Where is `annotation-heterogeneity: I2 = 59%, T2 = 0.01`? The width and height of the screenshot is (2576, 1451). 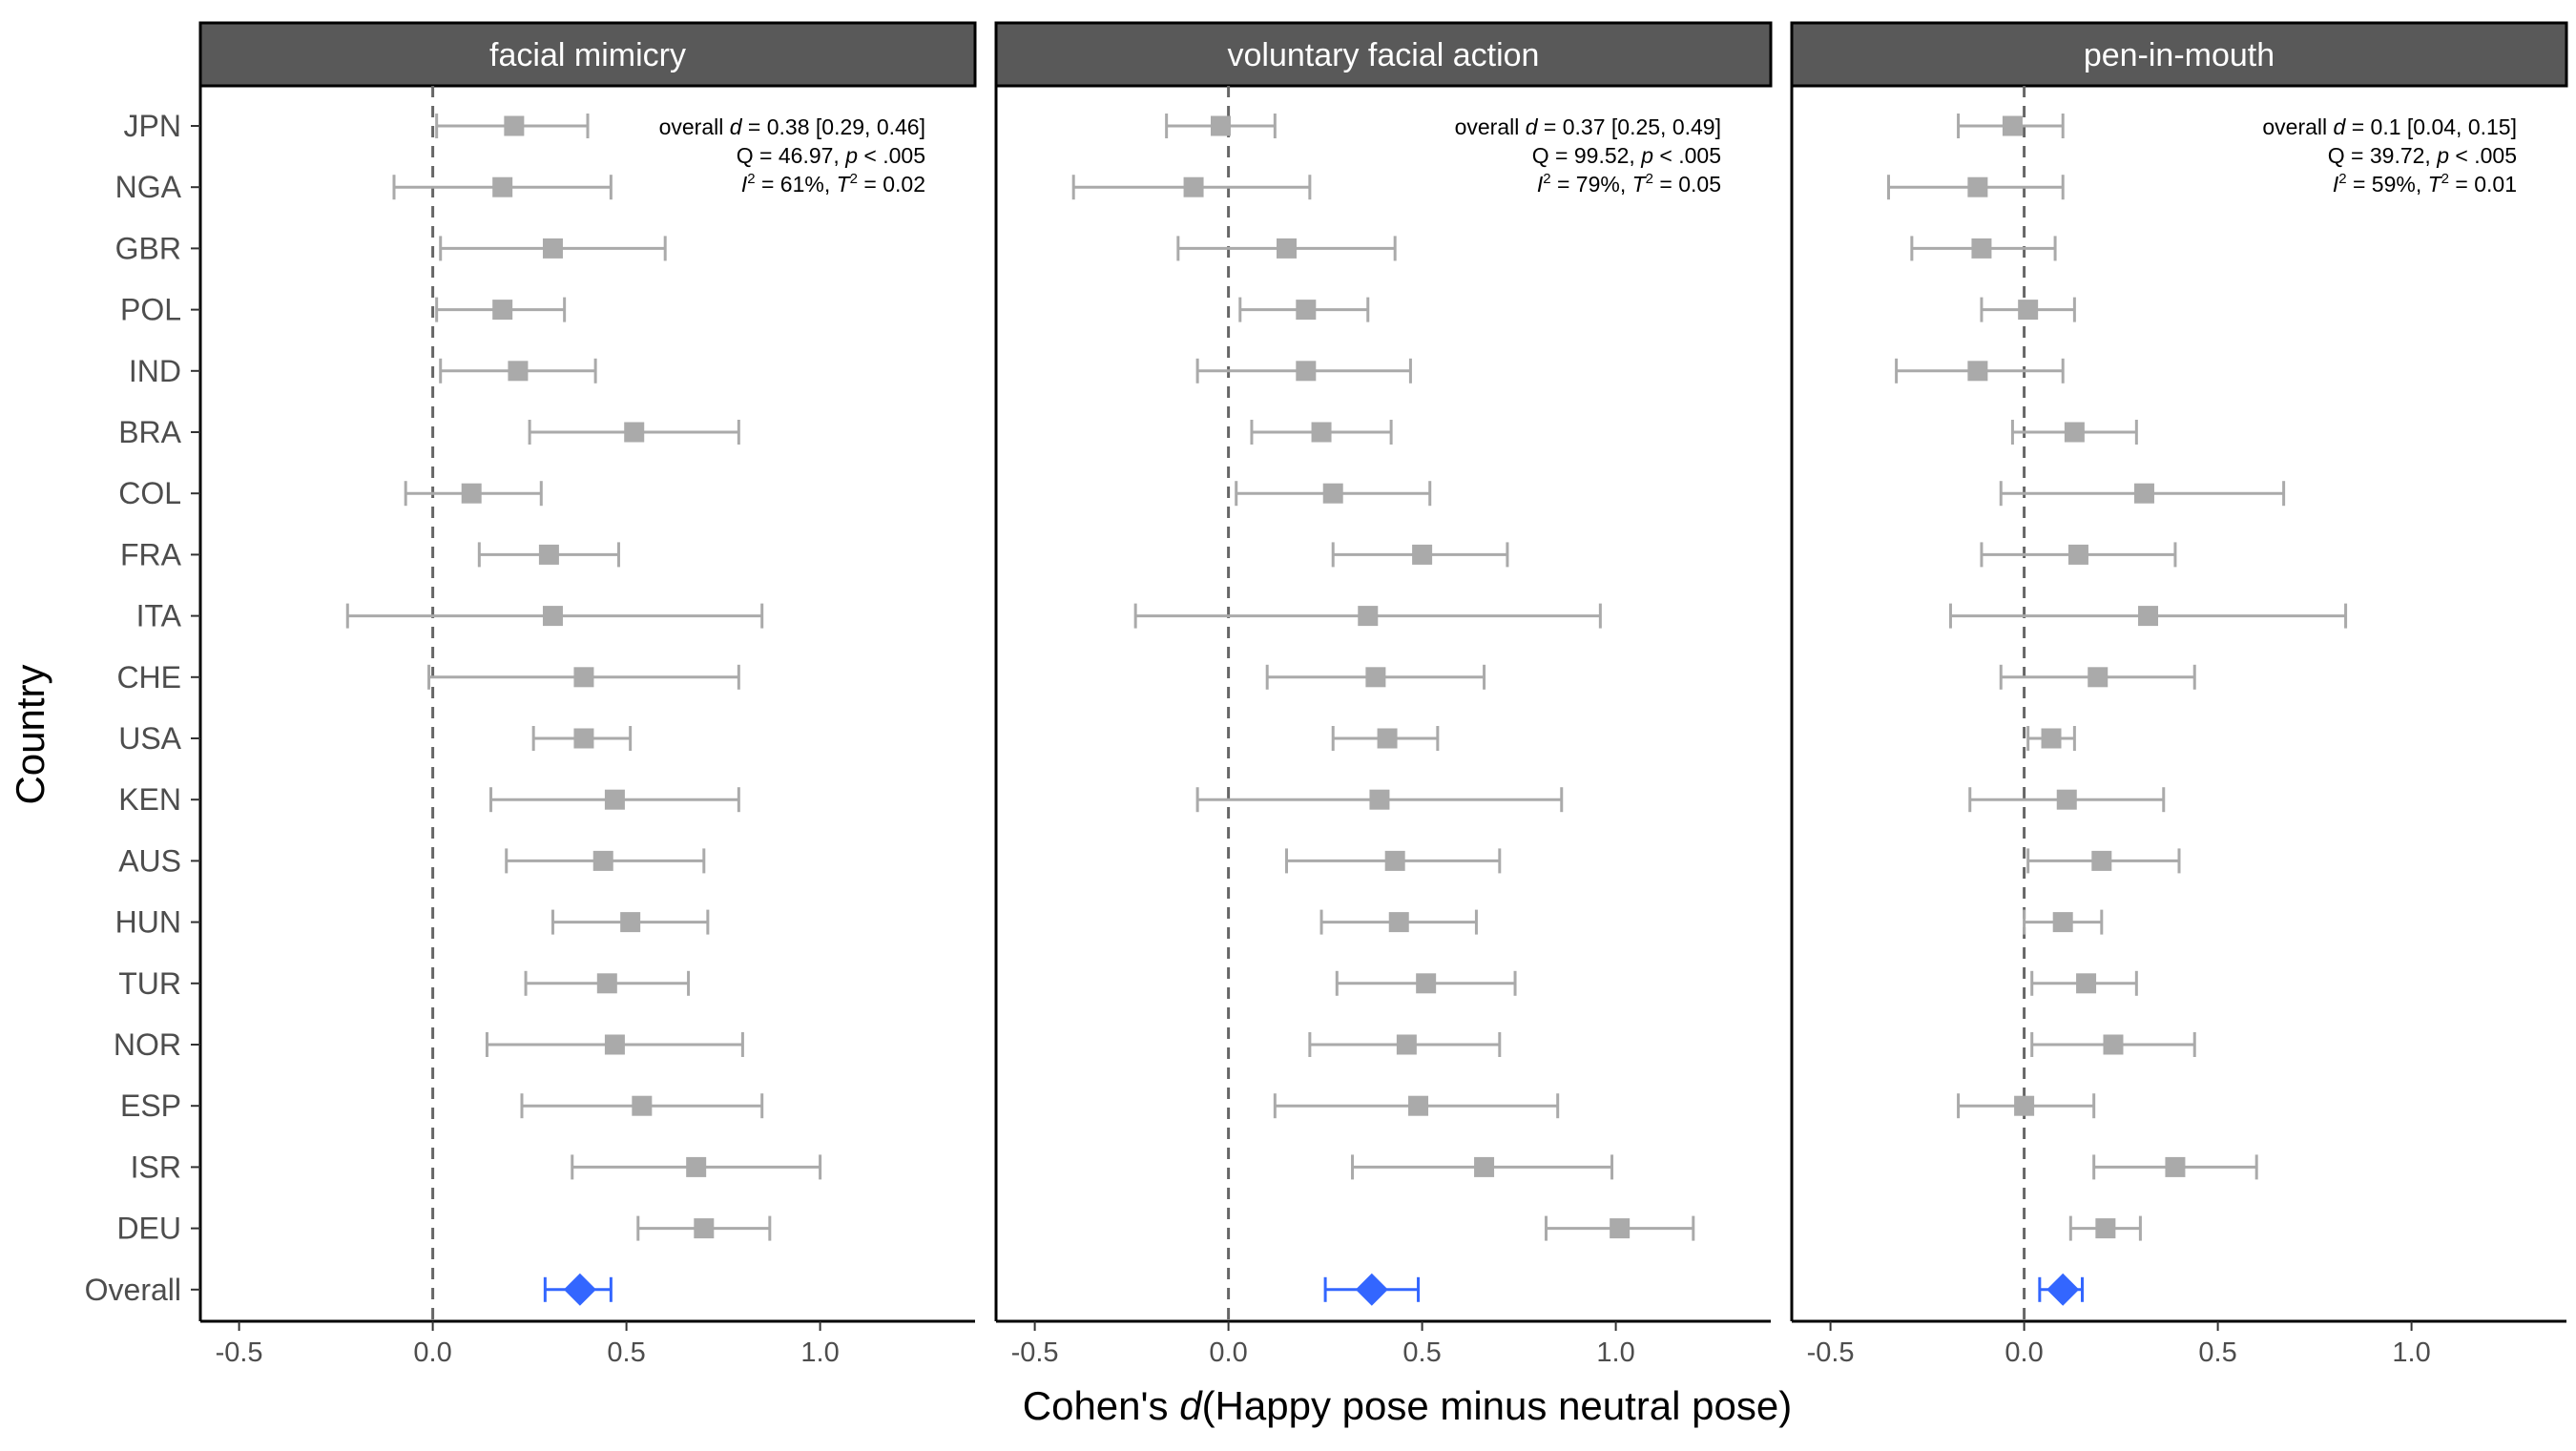
annotation-heterogeneity: I2 = 59%, T2 = 0.01 is located at coordinates (2425, 184).